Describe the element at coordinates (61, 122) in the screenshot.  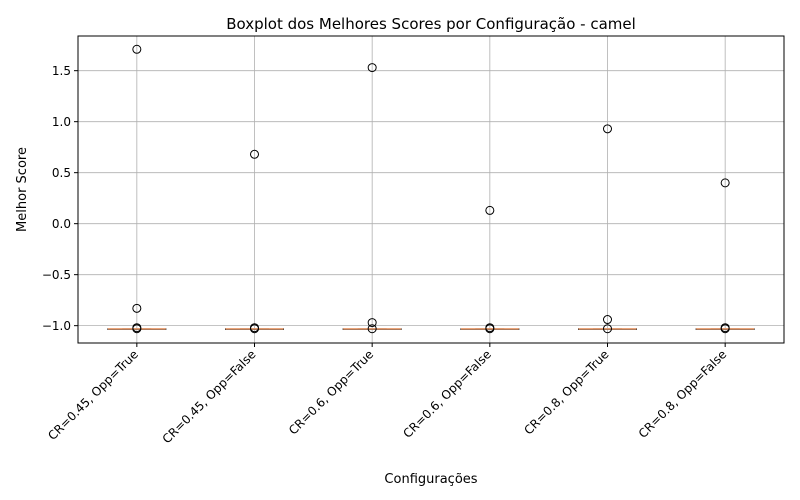
I see `y-tick-label: 1.0` at that location.